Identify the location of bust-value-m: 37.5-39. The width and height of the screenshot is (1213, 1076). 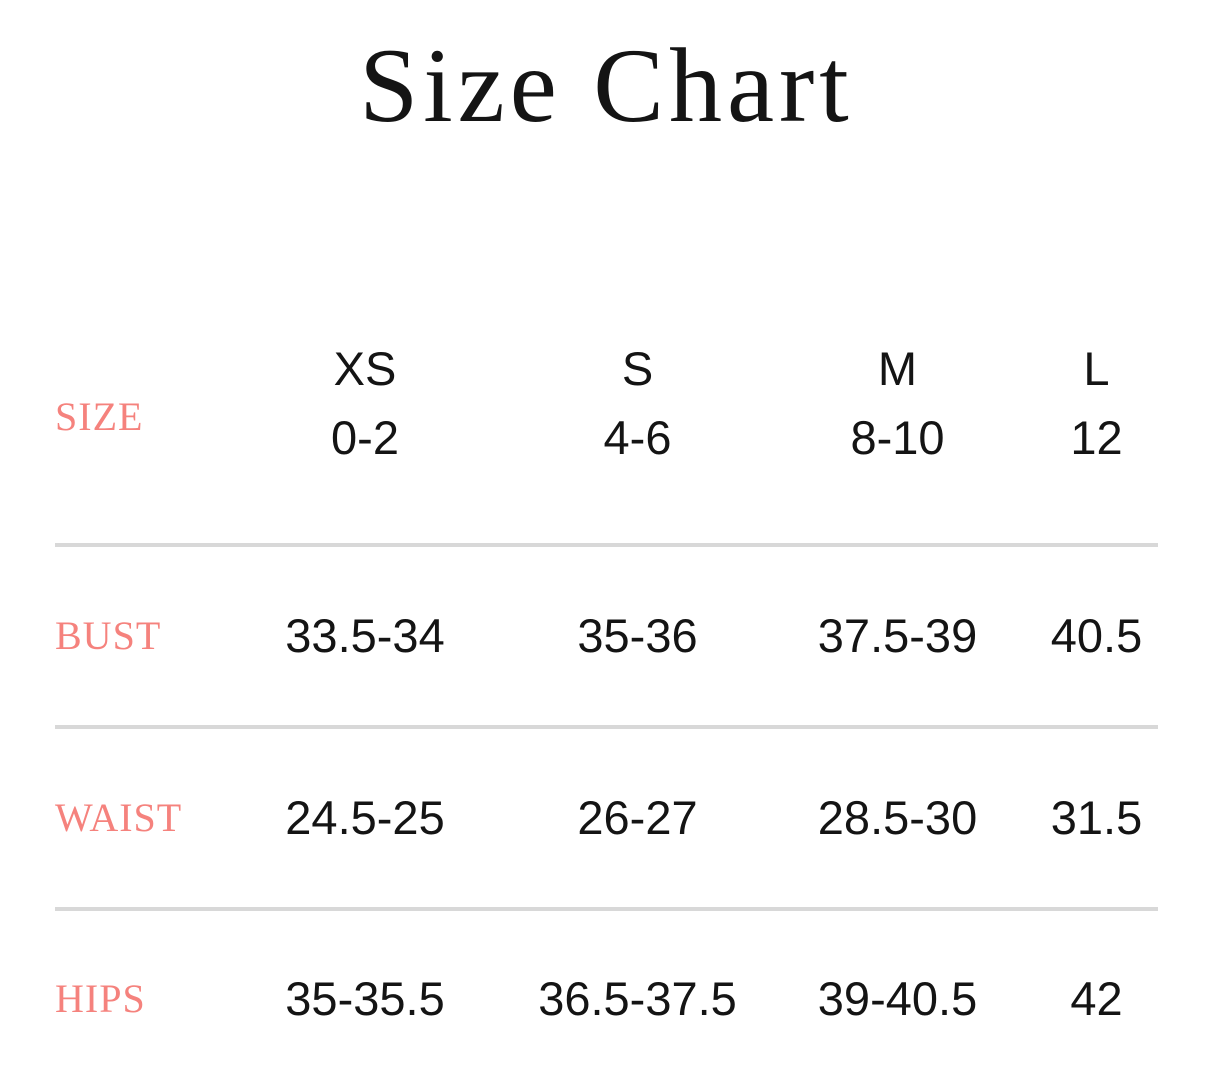
(897, 636).